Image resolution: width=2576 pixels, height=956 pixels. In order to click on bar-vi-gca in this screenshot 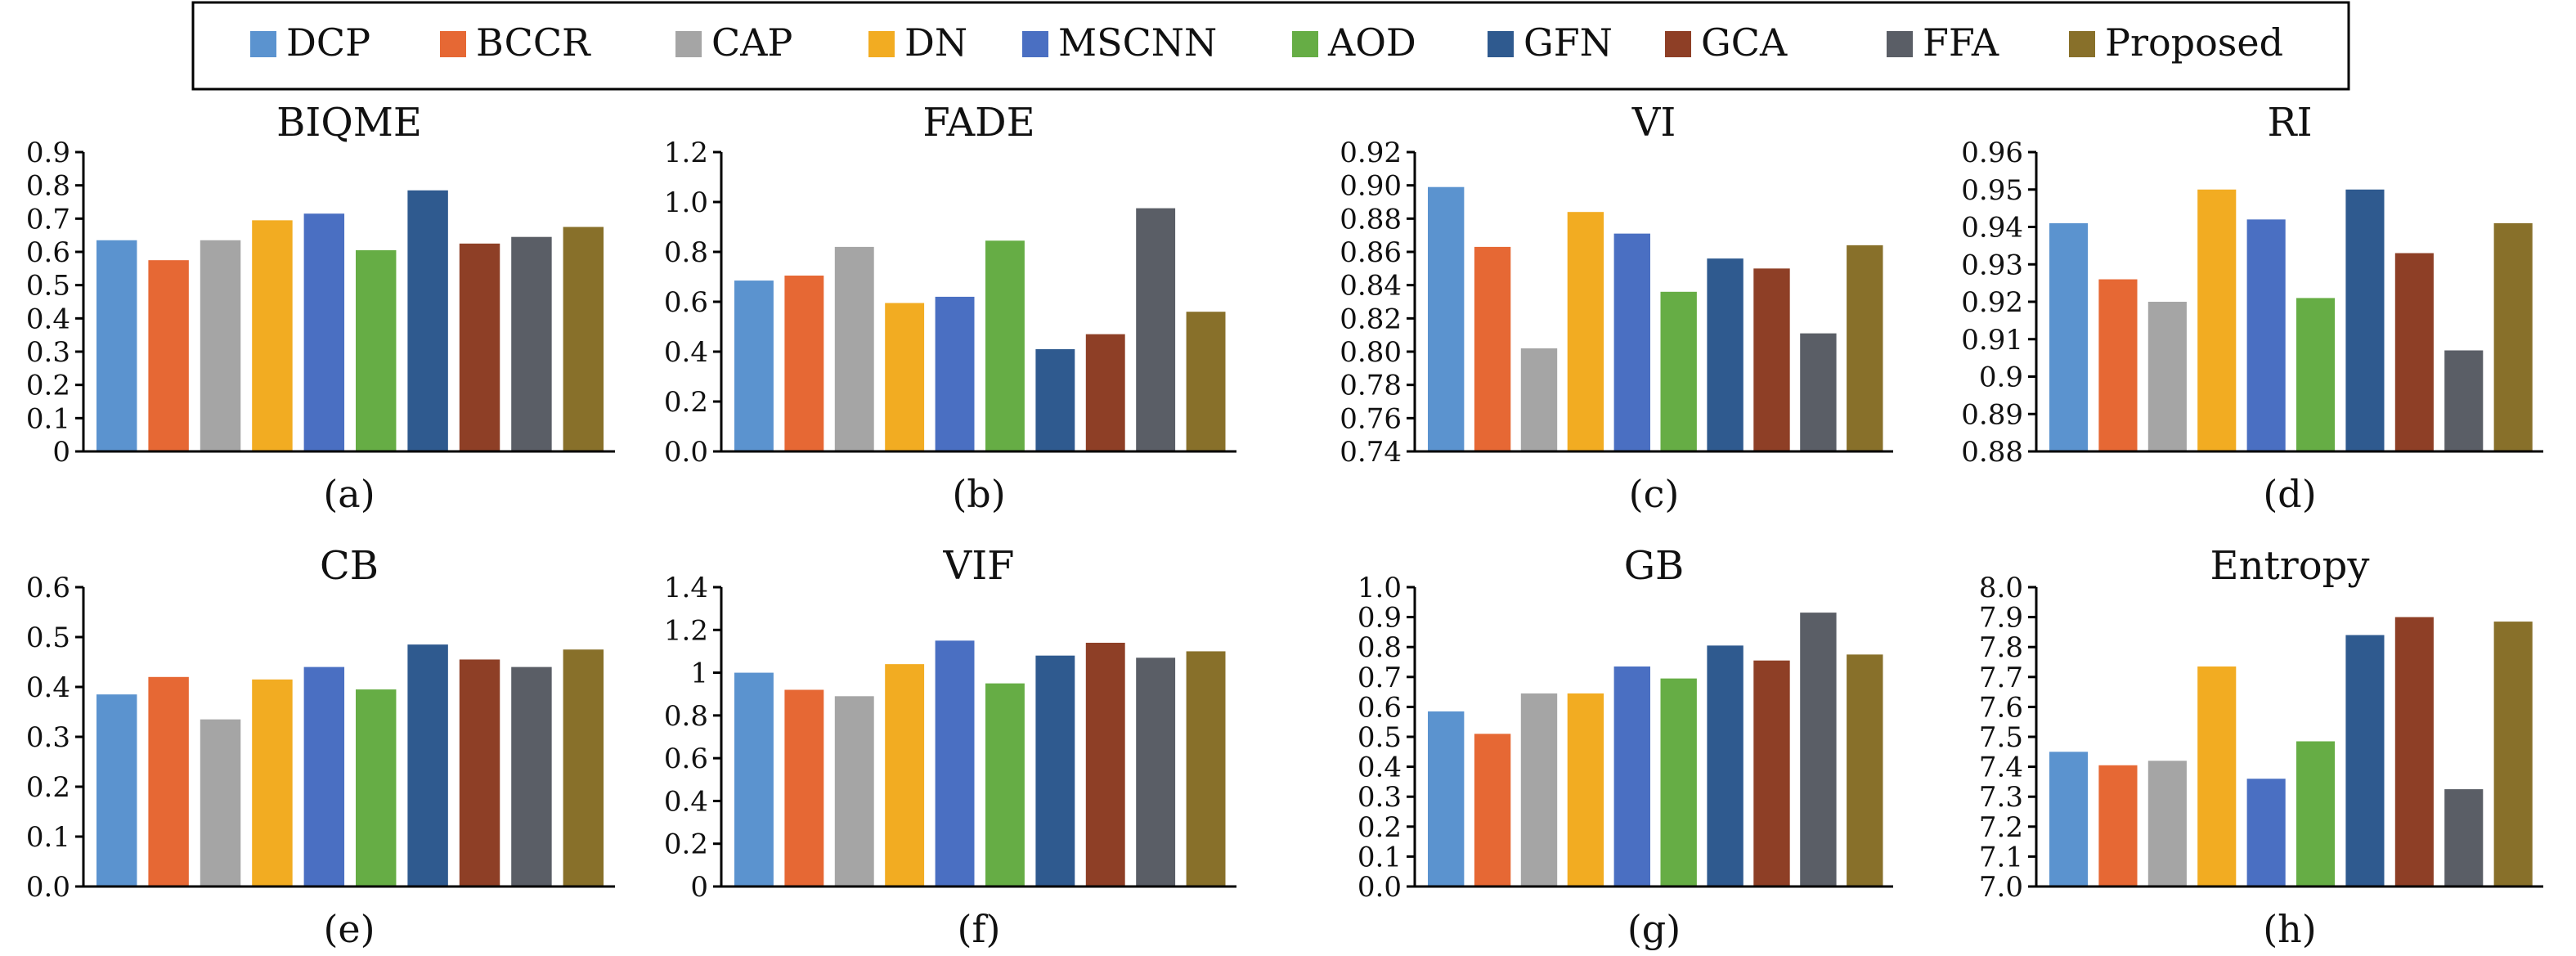, I will do `click(1771, 360)`.